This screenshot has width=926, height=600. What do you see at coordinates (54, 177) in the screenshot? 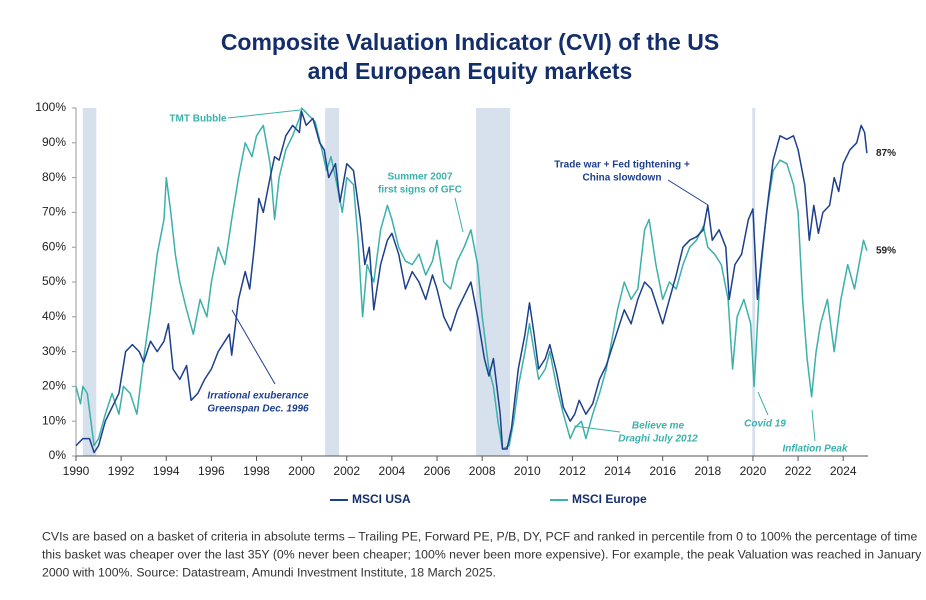
I see `y-tick-label: 80%` at bounding box center [54, 177].